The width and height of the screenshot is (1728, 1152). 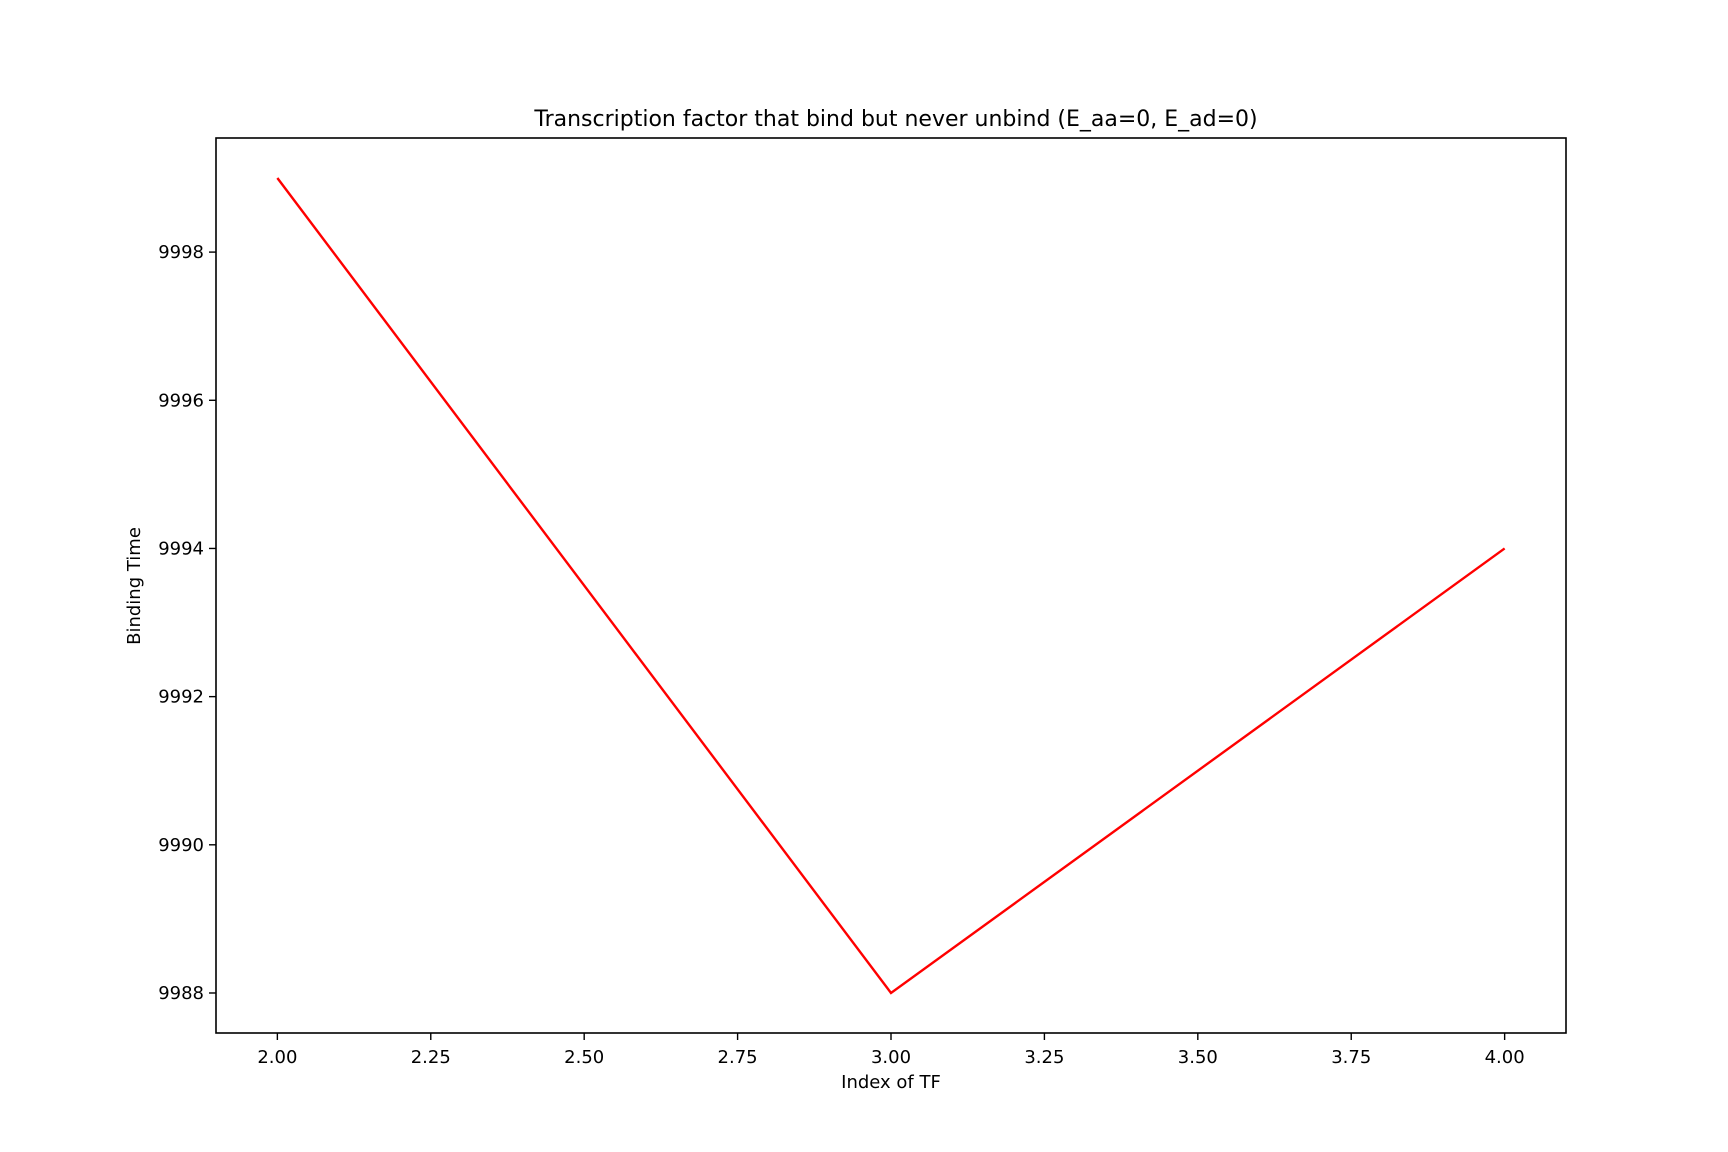 What do you see at coordinates (1505, 1057) in the screenshot?
I see `x-tick-label: 4.00` at bounding box center [1505, 1057].